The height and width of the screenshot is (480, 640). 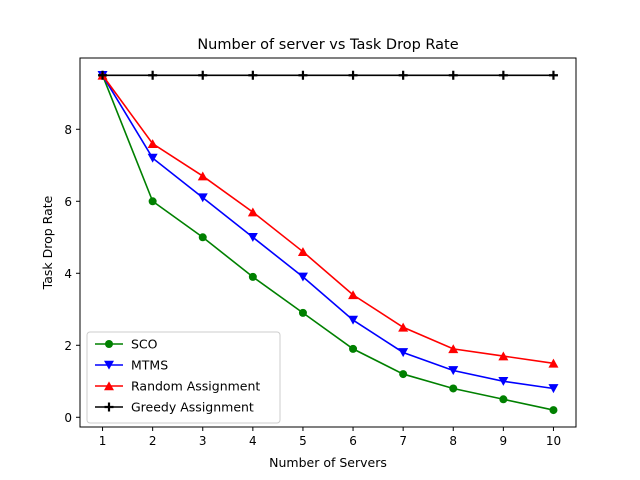 I want to click on legend-marker-sco, so click(x=109, y=344).